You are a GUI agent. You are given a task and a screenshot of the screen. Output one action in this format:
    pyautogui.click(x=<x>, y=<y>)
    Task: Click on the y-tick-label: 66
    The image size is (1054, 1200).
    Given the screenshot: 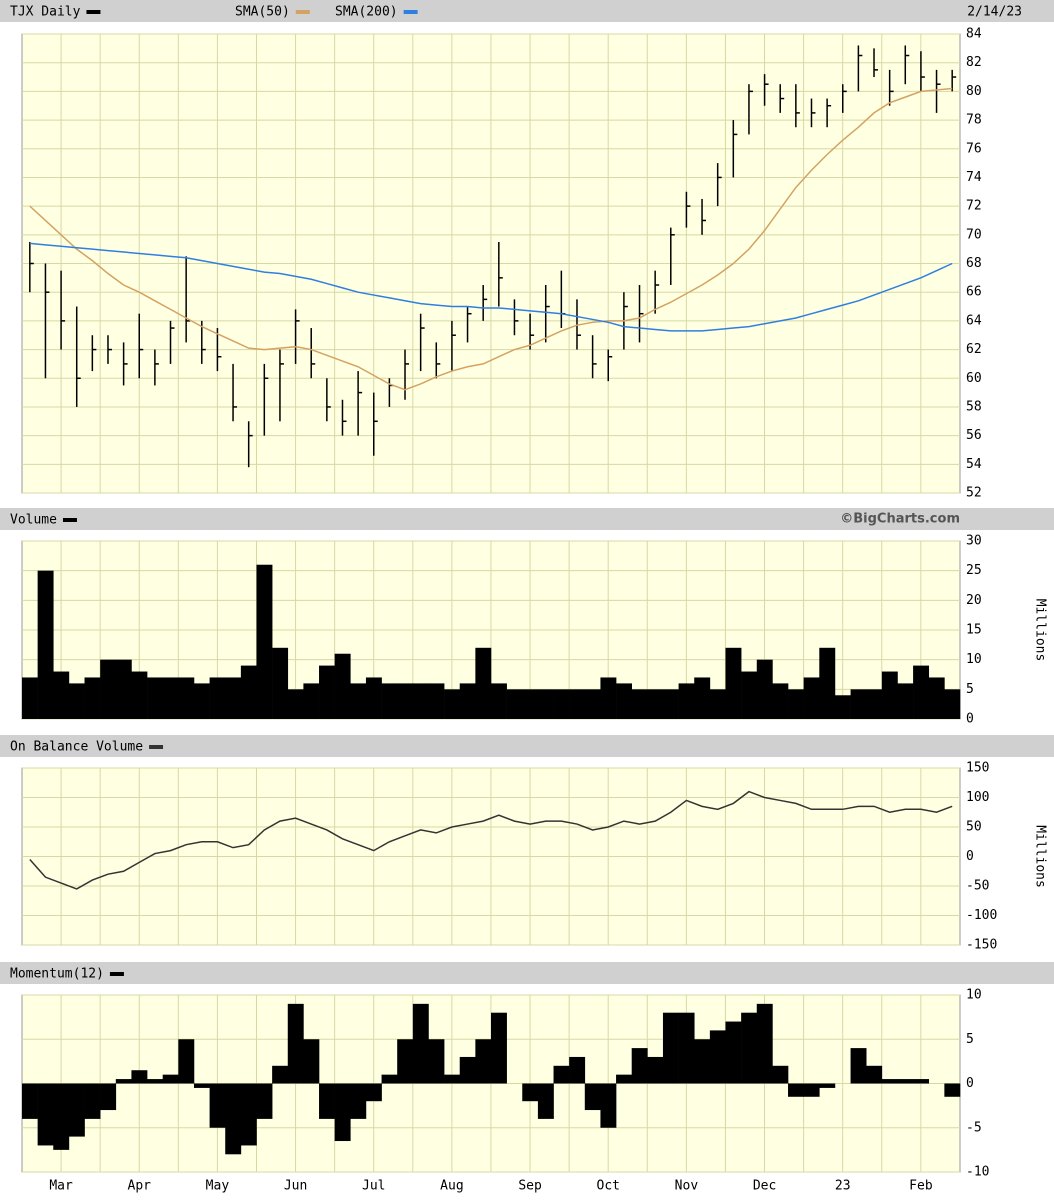 What is the action you would take?
    pyautogui.click(x=974, y=292)
    